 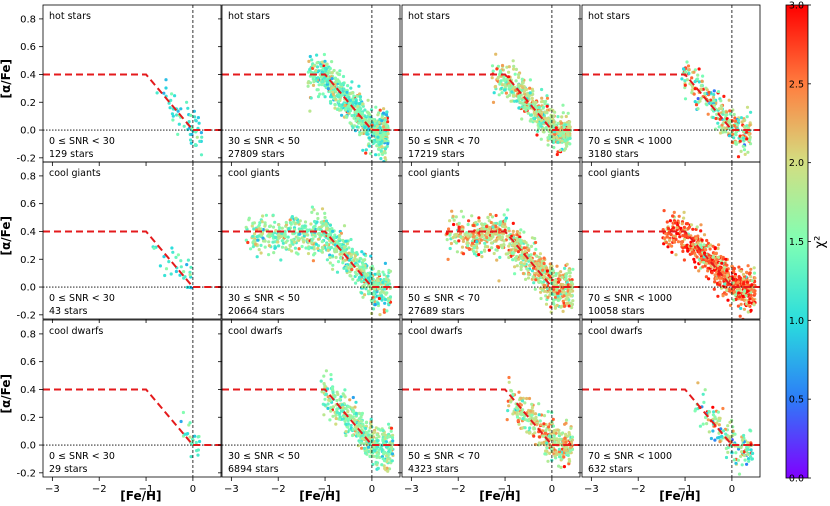 I want to click on scatter-points, so click(x=348, y=107).